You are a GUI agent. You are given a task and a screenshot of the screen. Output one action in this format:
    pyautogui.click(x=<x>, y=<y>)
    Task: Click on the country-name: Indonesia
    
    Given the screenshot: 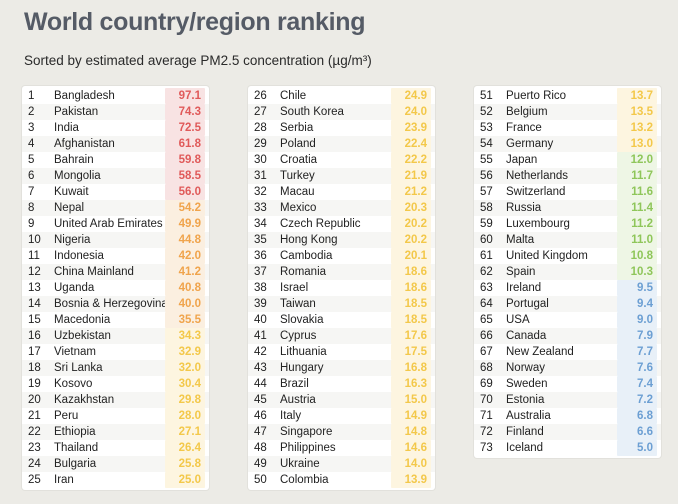 What is the action you would take?
    pyautogui.click(x=79, y=256)
    